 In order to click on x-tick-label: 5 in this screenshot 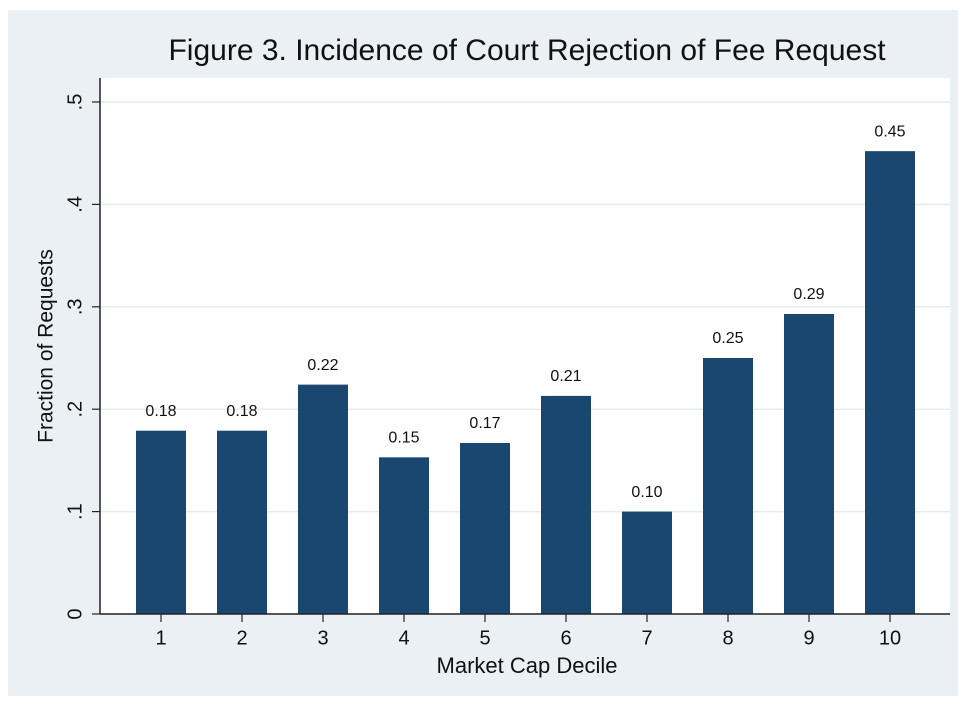, I will do `click(484, 638)`.